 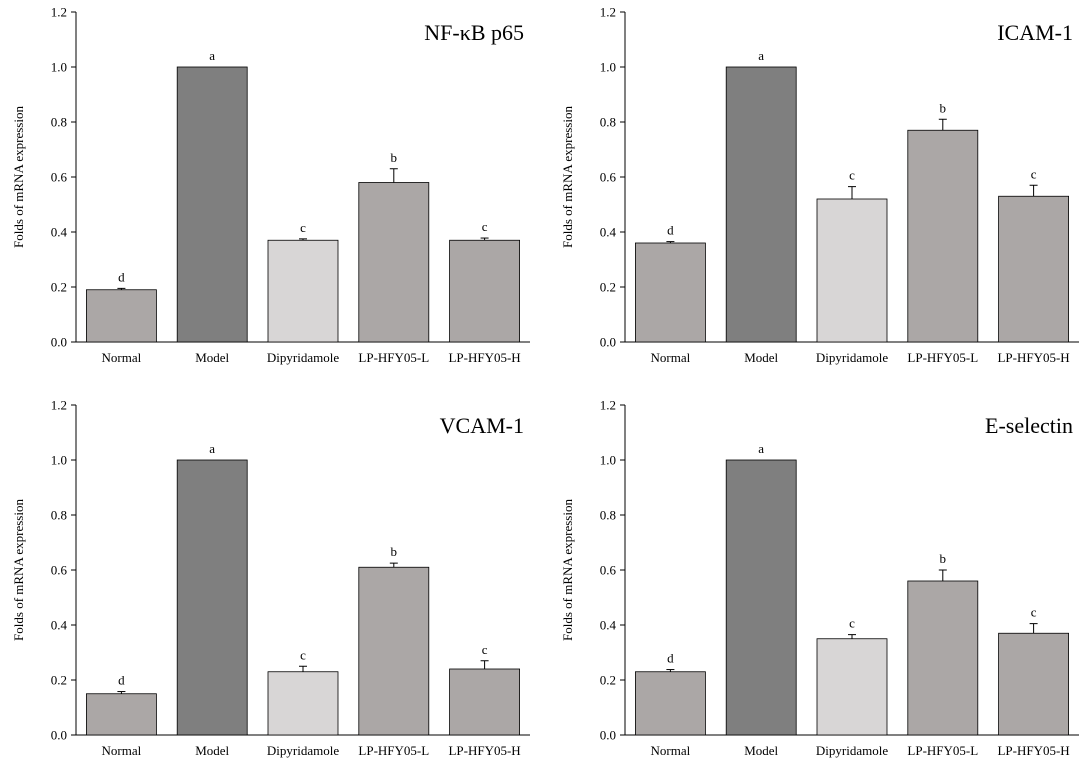 What do you see at coordinates (482, 425) in the screenshot?
I see `chart-title: VCAM-1` at bounding box center [482, 425].